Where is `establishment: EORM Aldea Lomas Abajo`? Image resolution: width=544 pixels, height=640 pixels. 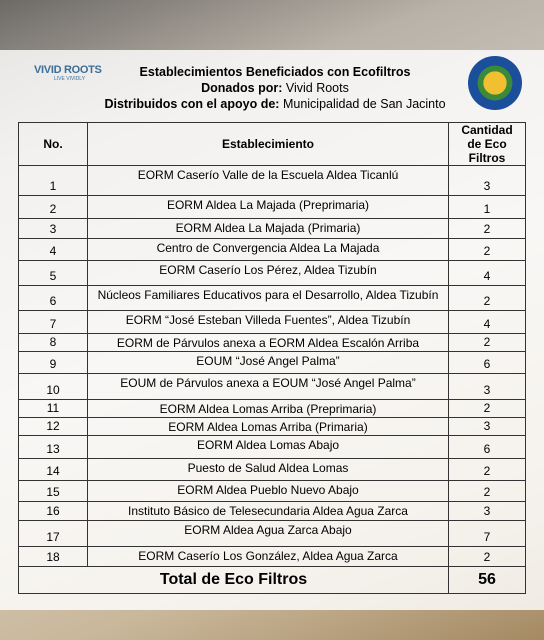
establishment: EORM Aldea Lomas Abajo is located at coordinates (268, 447).